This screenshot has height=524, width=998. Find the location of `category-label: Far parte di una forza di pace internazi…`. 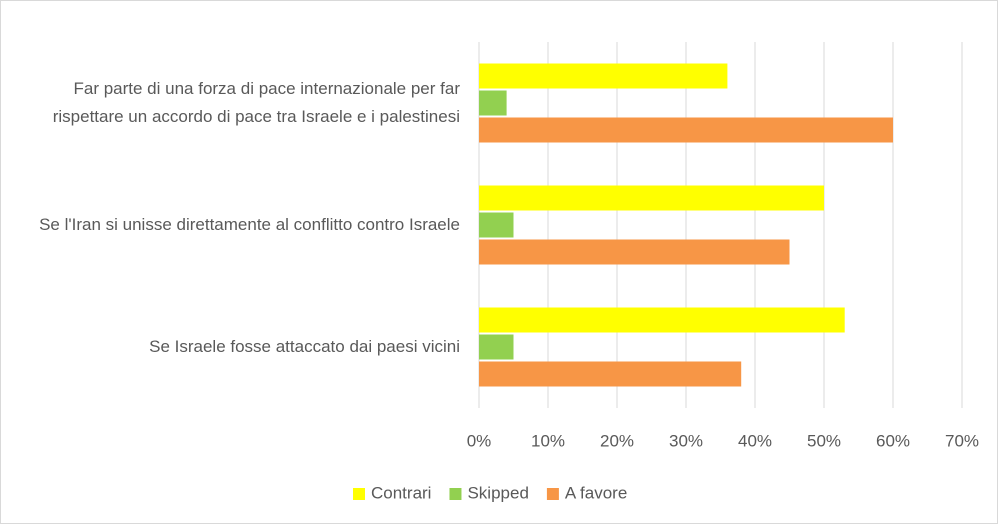

category-label: Far parte di una forza di pace internazi… is located at coordinates (256, 102).